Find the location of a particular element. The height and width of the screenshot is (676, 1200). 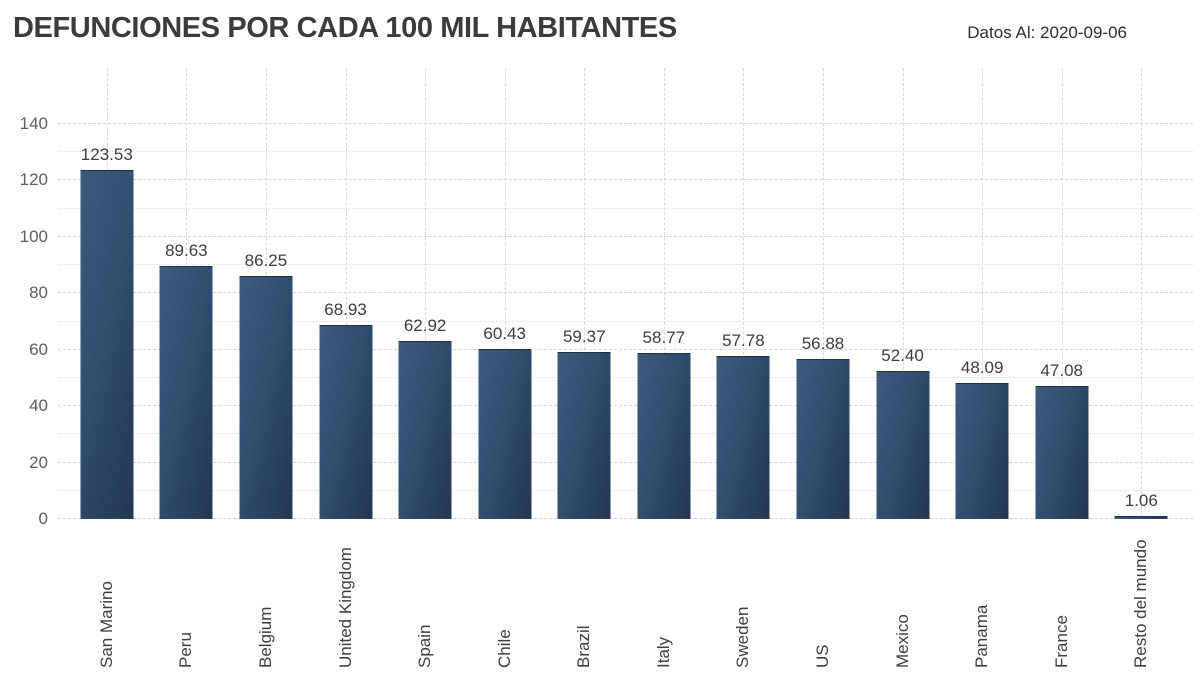

bar-column: 57.78 is located at coordinates (744, 293).